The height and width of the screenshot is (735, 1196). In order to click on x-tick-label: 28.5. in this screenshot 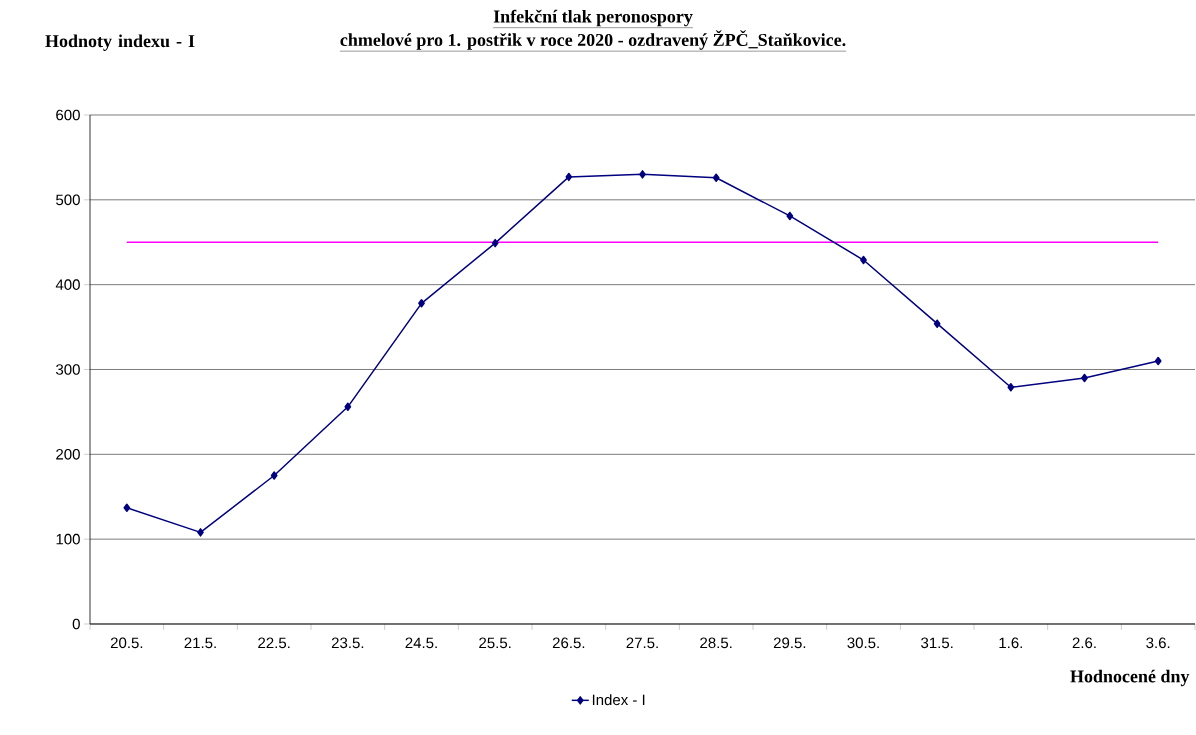, I will do `click(716, 643)`.